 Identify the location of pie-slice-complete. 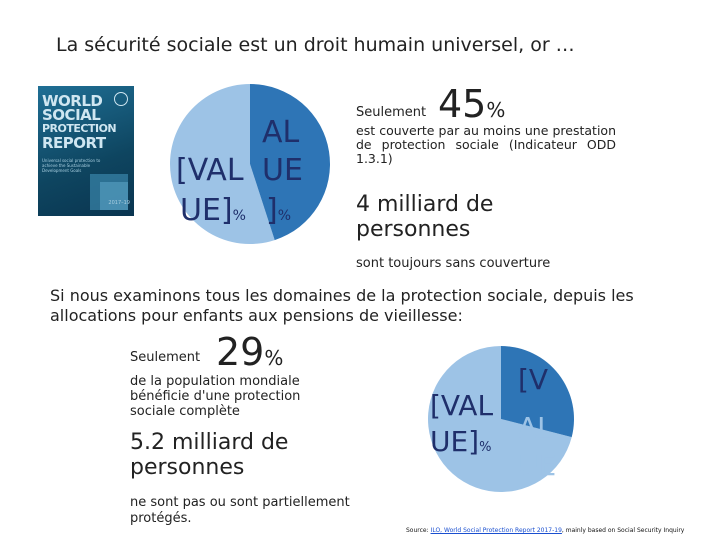
(537, 392).